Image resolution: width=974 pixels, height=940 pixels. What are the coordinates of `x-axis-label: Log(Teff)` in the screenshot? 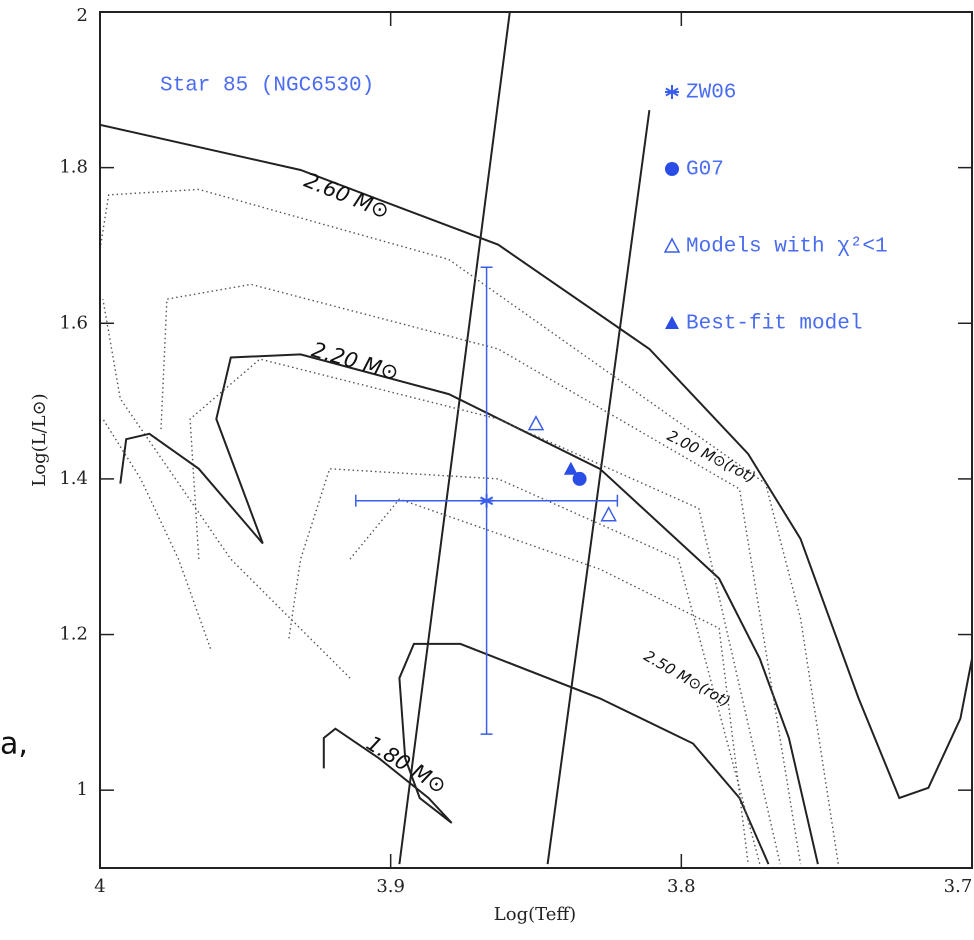 It's located at (535, 914).